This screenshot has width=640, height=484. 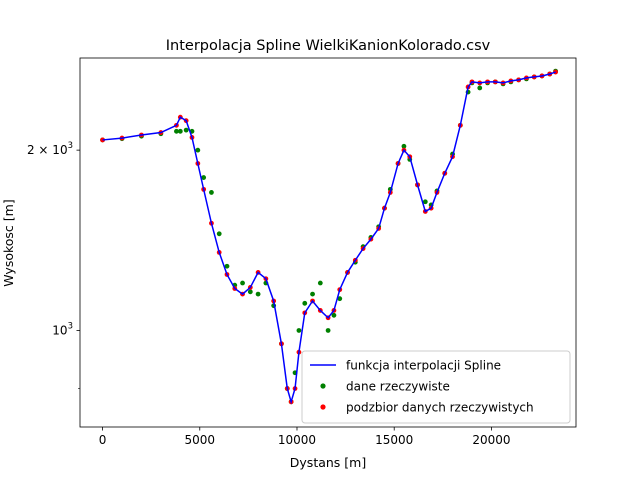 I want to click on y-tick-label: 103, so click(x=62, y=329).